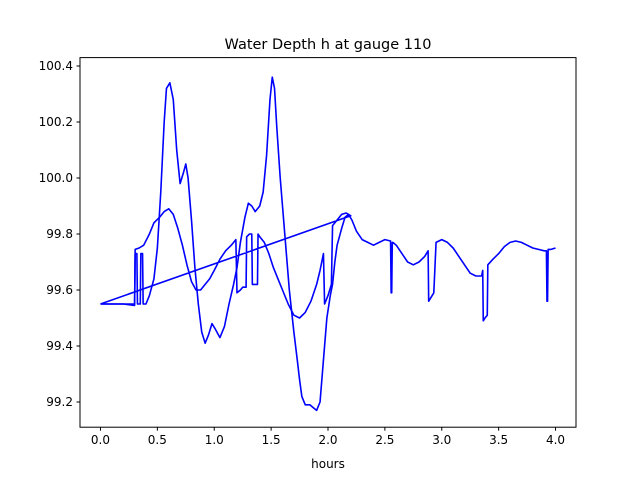 The image size is (640, 480). What do you see at coordinates (157, 440) in the screenshot?
I see `x-tick-label: 0.5` at bounding box center [157, 440].